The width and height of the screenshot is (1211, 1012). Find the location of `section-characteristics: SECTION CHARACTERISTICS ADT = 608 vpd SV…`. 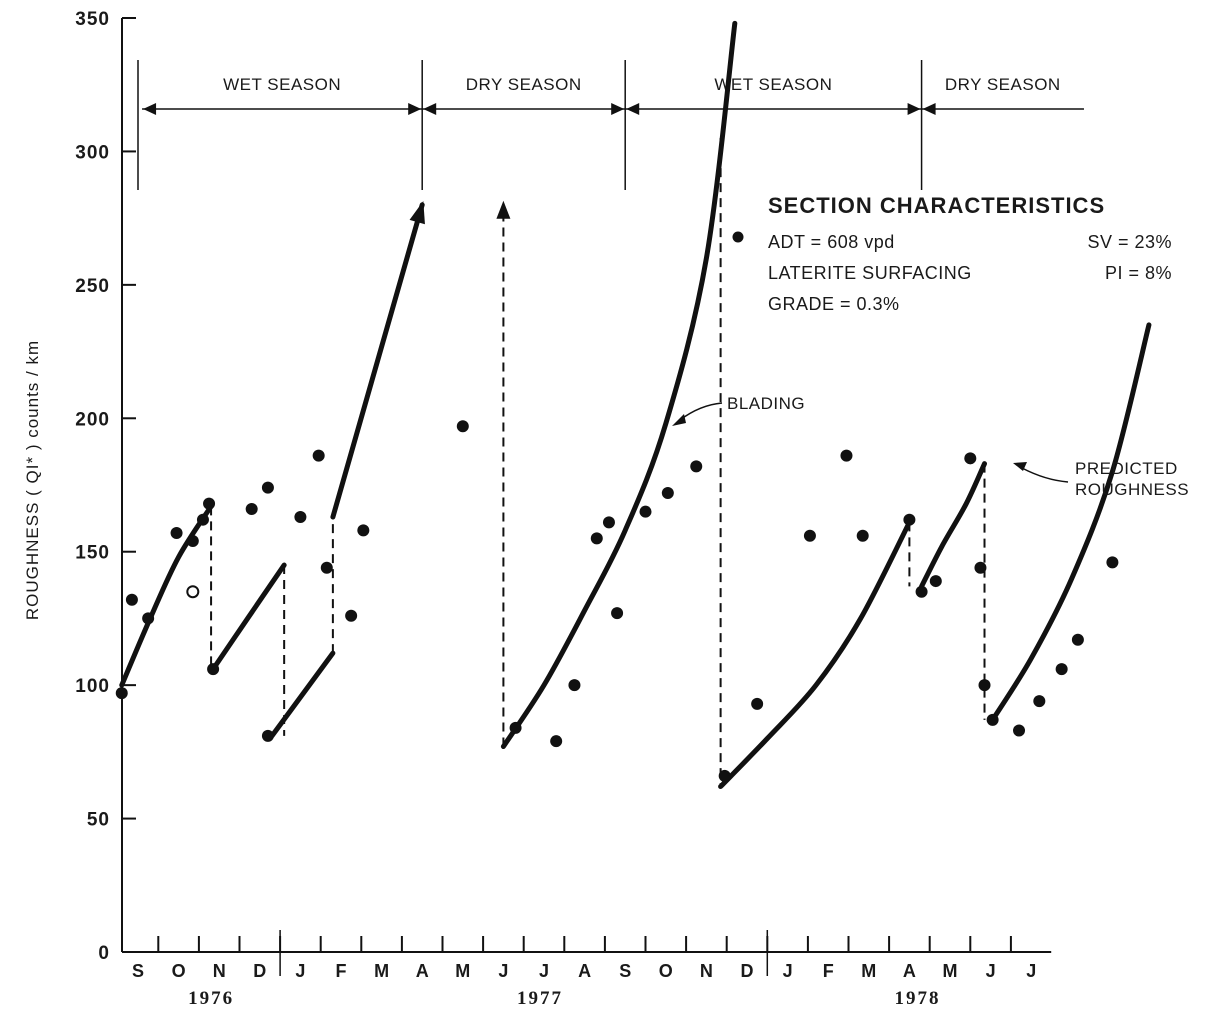

section-characteristics: SECTION CHARACTERISTICS ADT = 608 vpd SV… is located at coordinates (952, 253).